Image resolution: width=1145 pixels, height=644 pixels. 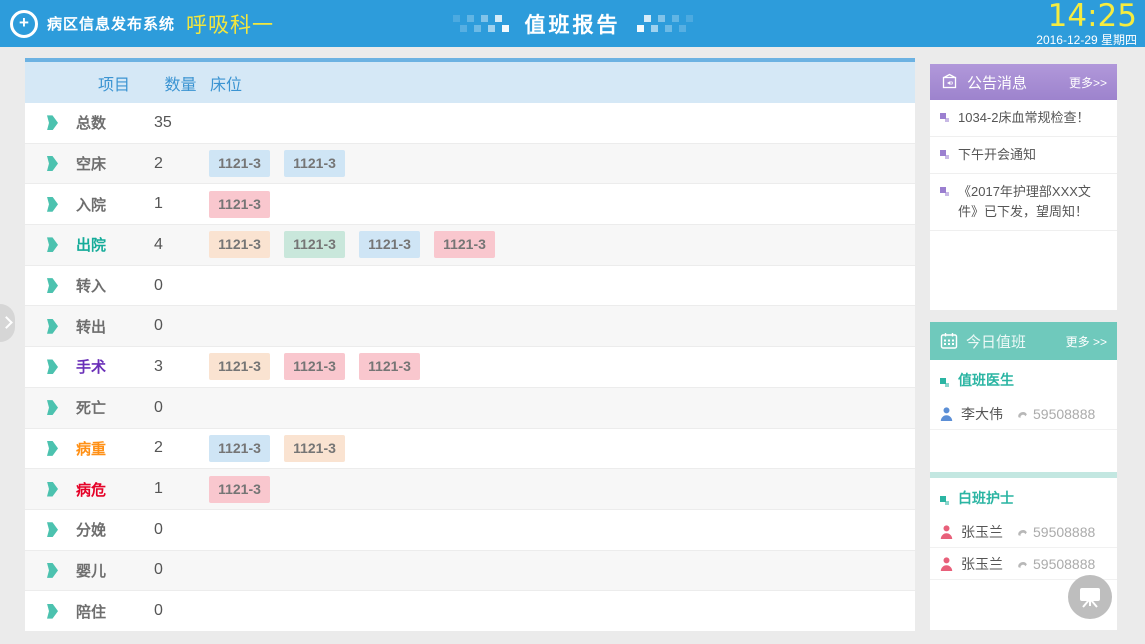 I want to click on hospital-logo-icon, so click(x=24, y=23).